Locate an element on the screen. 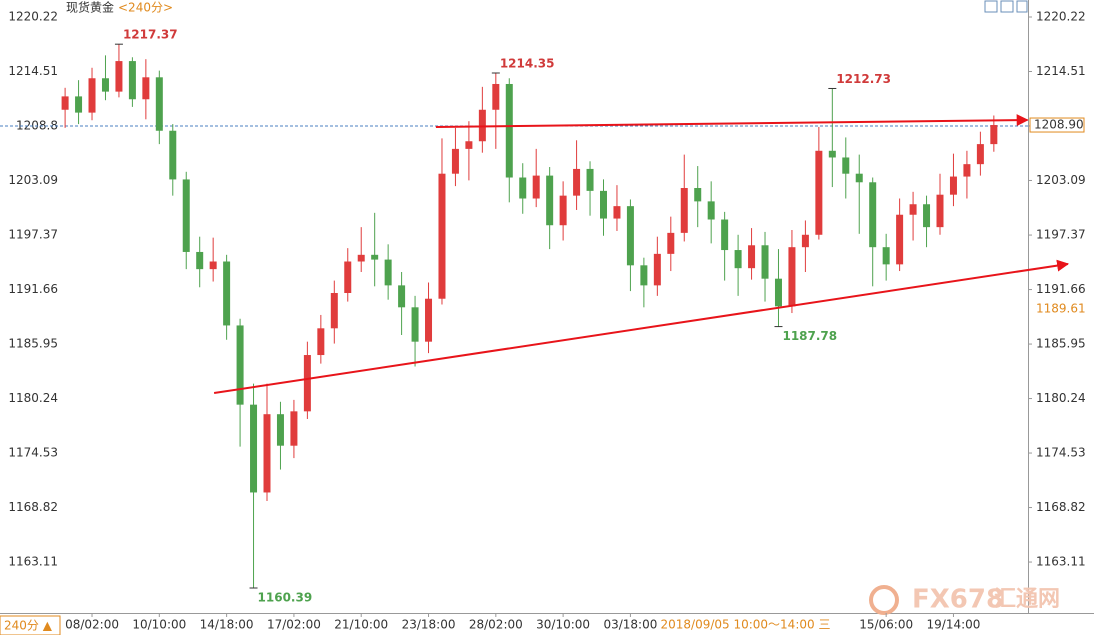 This screenshot has width=1094, height=635. annotation-label: 1212.73 is located at coordinates (863, 79).